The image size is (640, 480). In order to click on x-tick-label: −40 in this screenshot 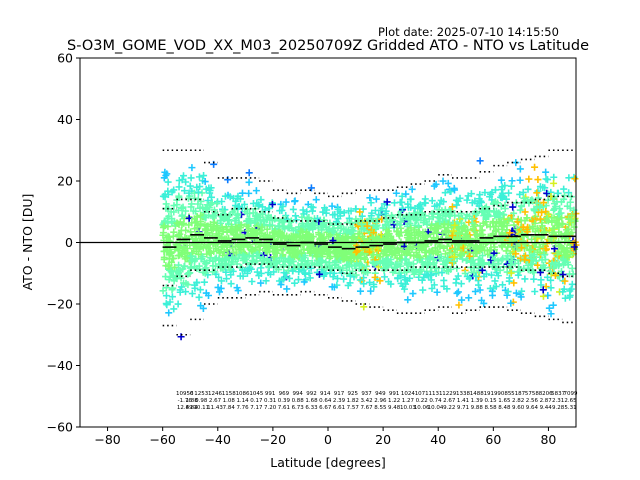, I will do `click(218, 439)`.